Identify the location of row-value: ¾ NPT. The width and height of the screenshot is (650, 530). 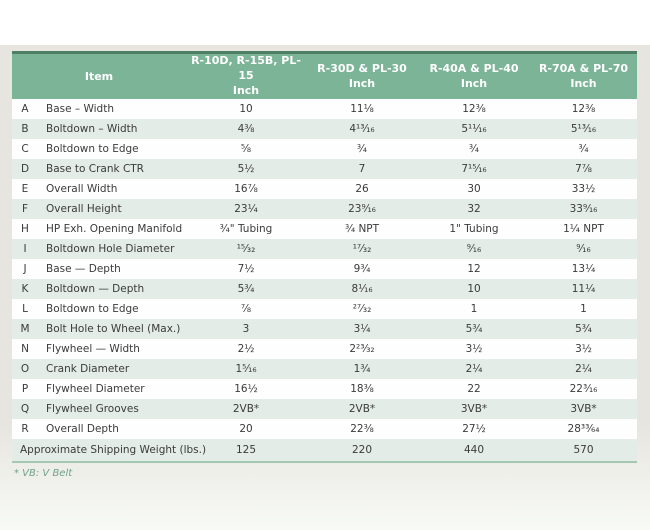
(362, 229).